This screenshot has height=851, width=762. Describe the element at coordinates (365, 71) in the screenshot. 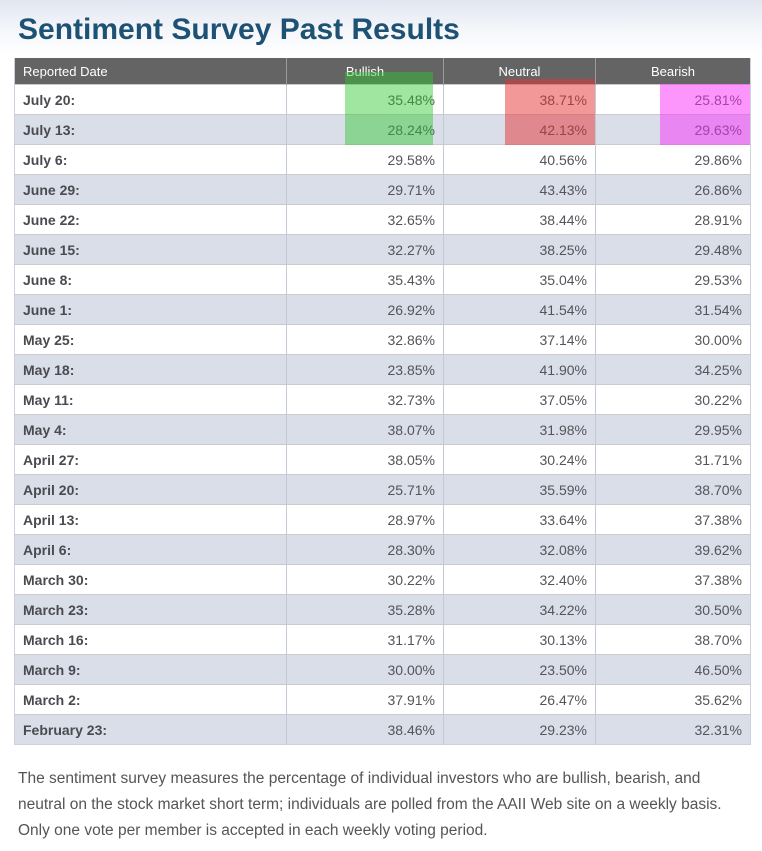

I see `column-header-bullish: Bullish` at that location.